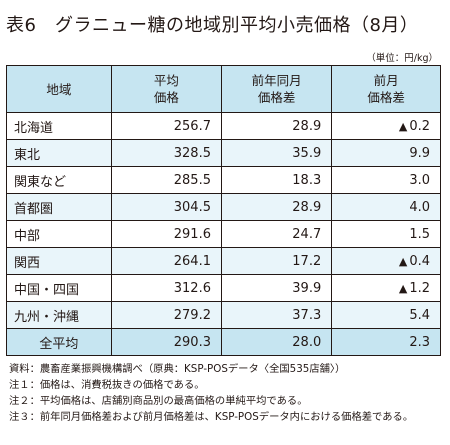 The image size is (450, 445). Describe the element at coordinates (276, 261) in the screenshot. I see `yoy-diff-cell: 17.2` at that location.